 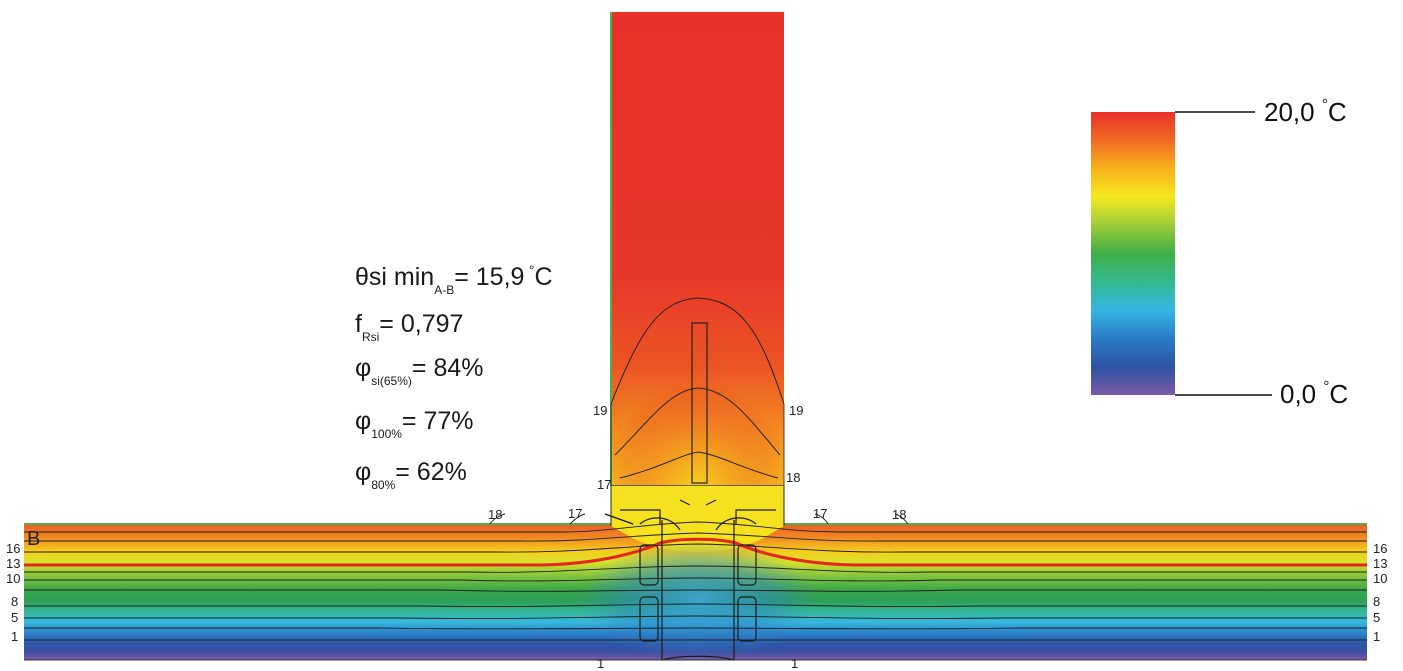 What do you see at coordinates (13, 563) in the screenshot?
I see `edge-label-left: 13` at bounding box center [13, 563].